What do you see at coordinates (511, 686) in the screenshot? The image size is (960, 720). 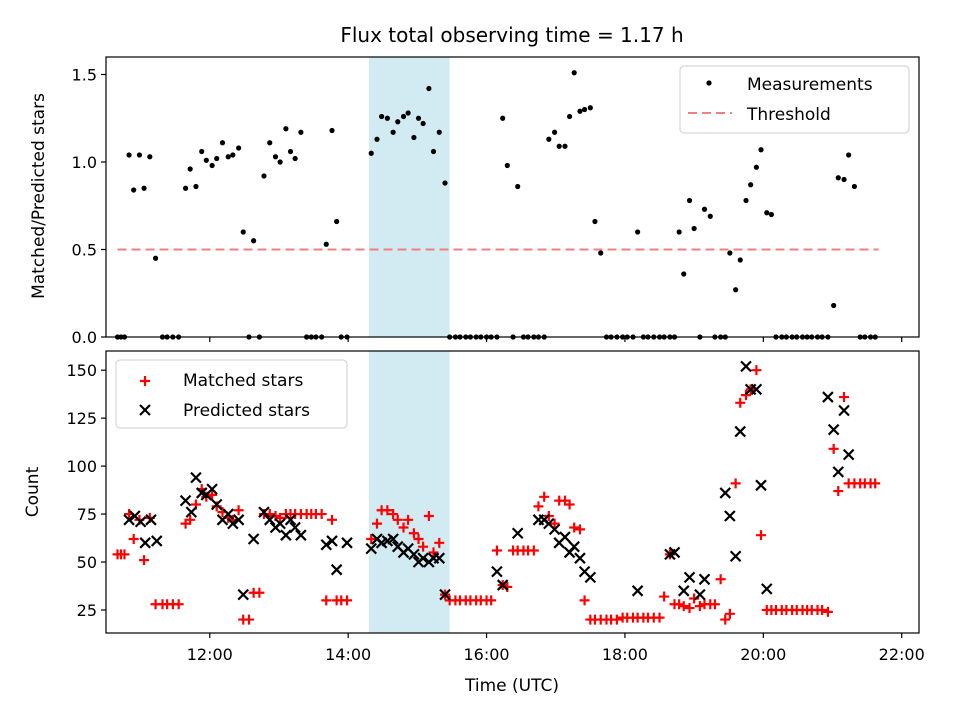 I see `x-axis-label: Time (UTC)` at bounding box center [511, 686].